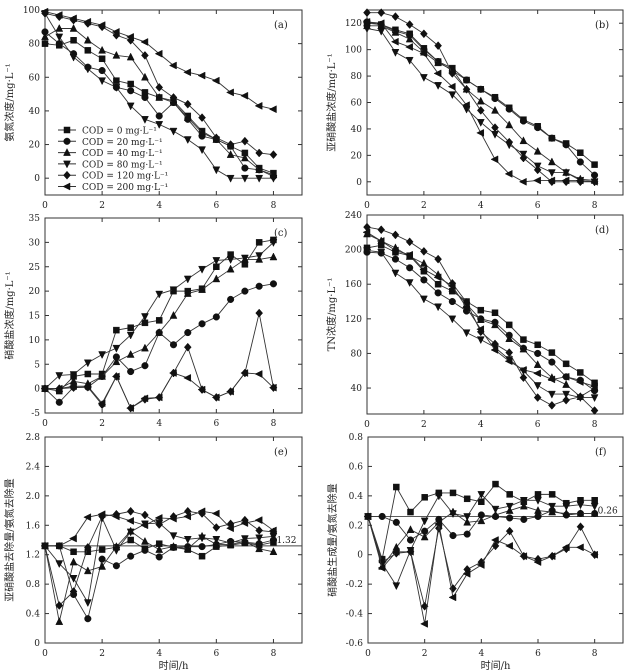 The height and width of the screenshot is (672, 640). I want to click on y-tick-label: -0.4, so click(355, 615).